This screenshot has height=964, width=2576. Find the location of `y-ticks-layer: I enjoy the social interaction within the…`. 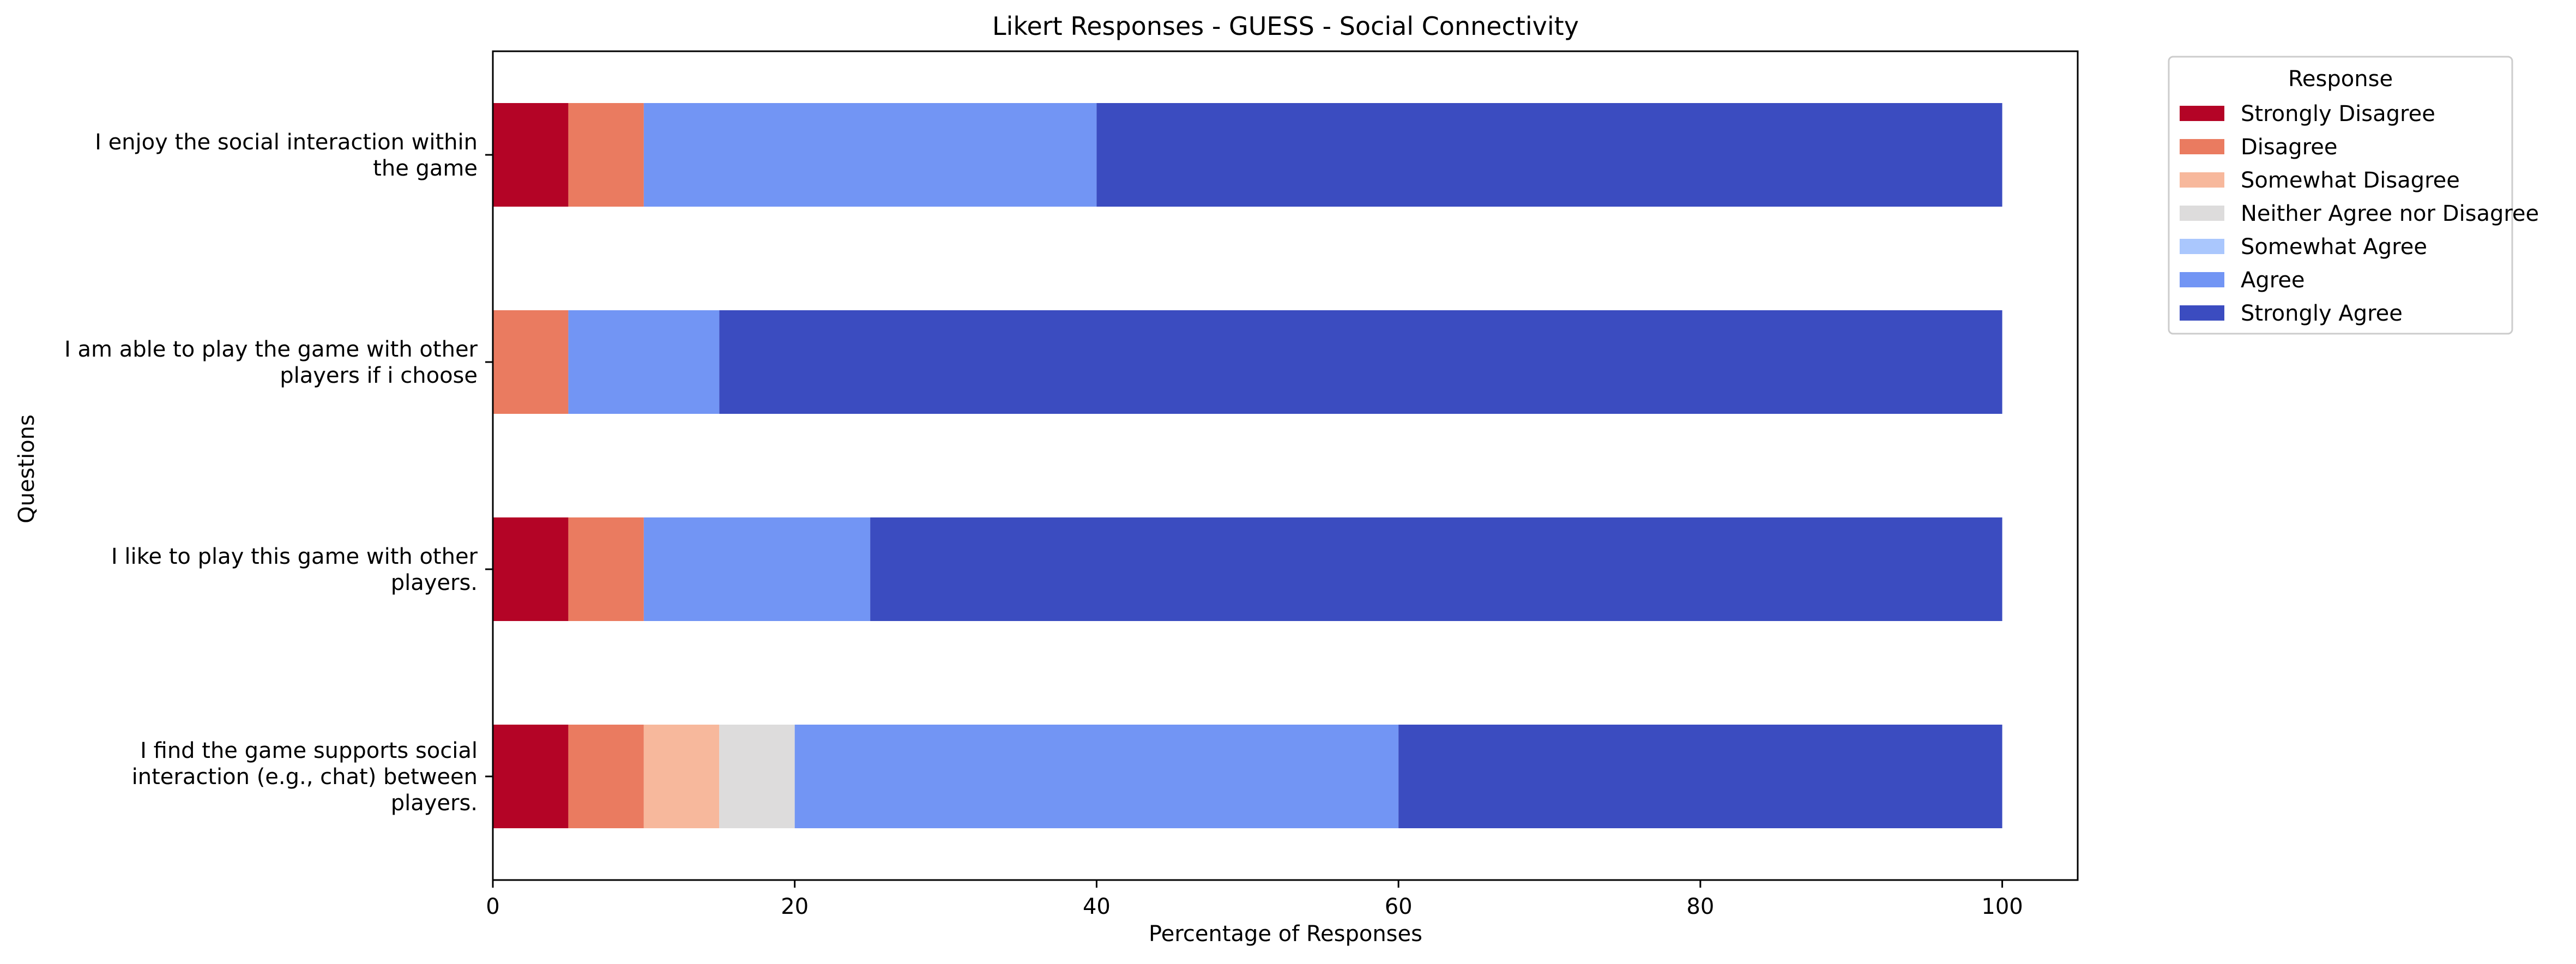

y-ticks-layer: I enjoy the social interaction within the… is located at coordinates (279, 473).